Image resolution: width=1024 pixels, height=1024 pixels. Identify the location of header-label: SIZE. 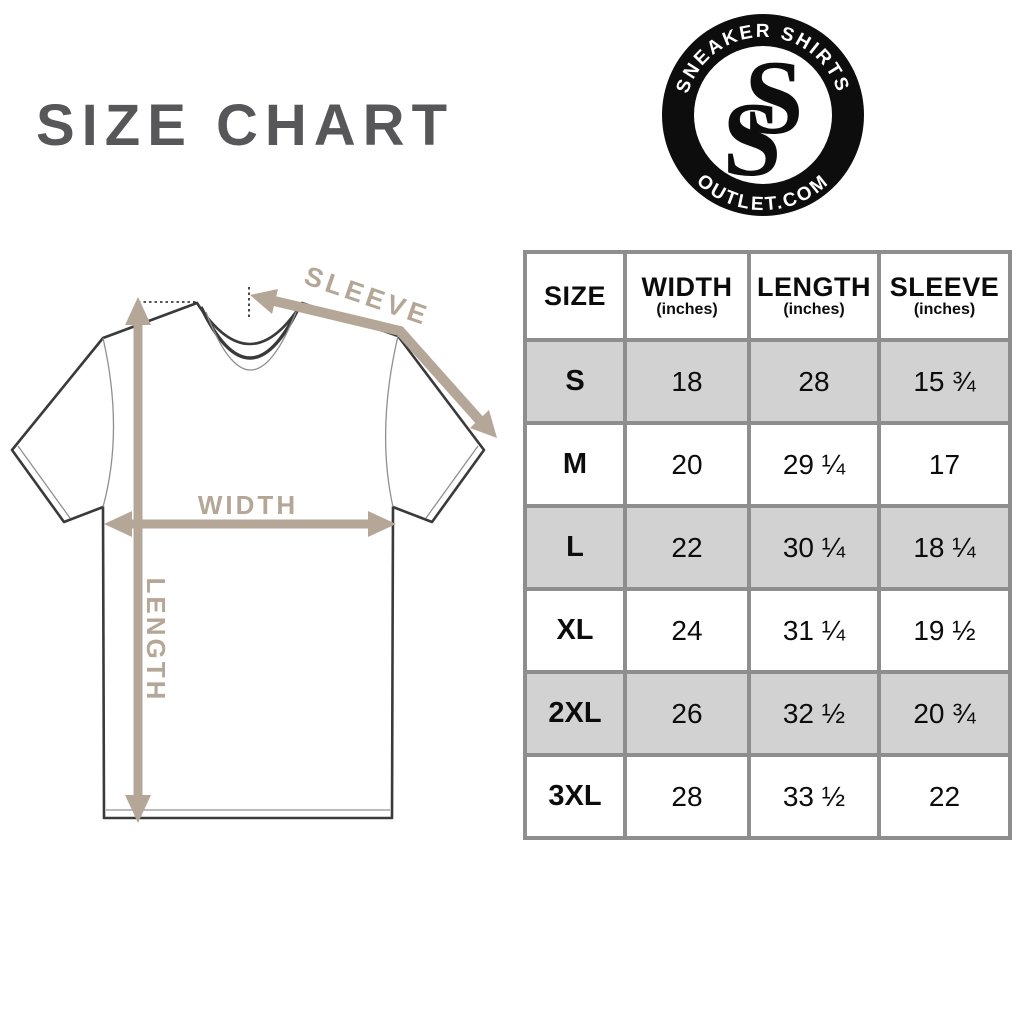
(574, 295).